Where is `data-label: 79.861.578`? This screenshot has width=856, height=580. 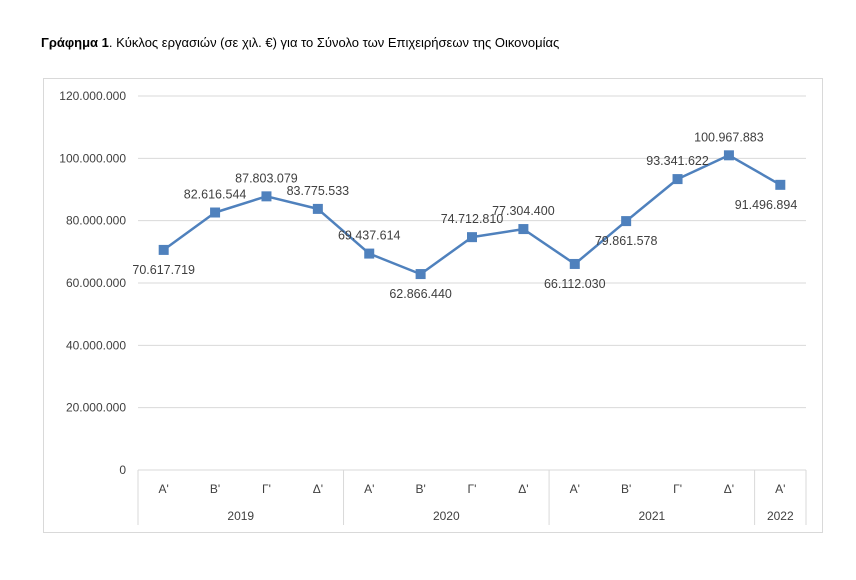
data-label: 79.861.578 is located at coordinates (626, 241).